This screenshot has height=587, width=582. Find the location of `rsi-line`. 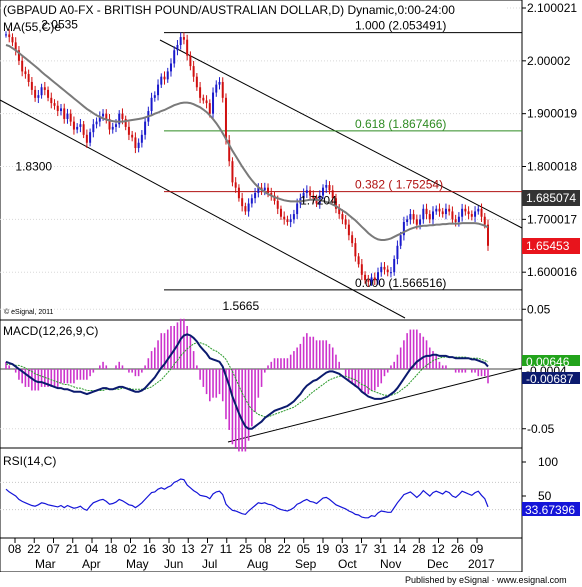

rsi-line is located at coordinates (247, 498).